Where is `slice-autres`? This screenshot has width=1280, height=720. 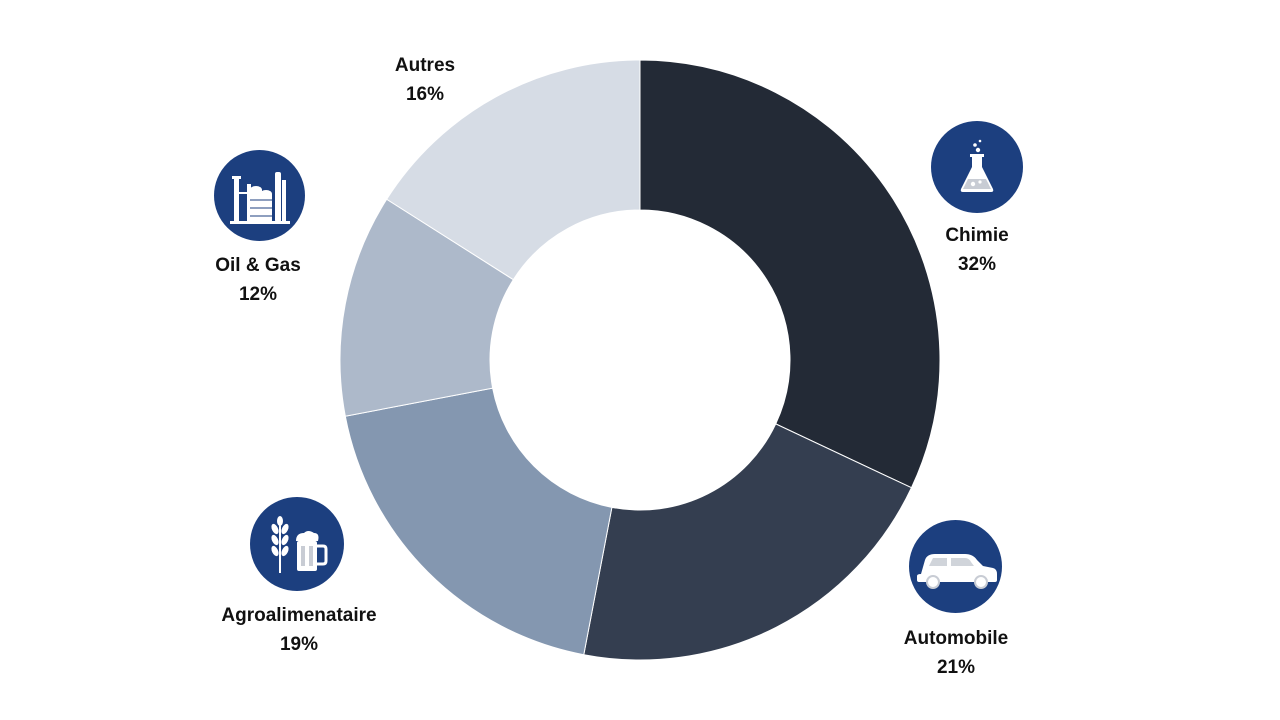 slice-autres is located at coordinates (513, 170).